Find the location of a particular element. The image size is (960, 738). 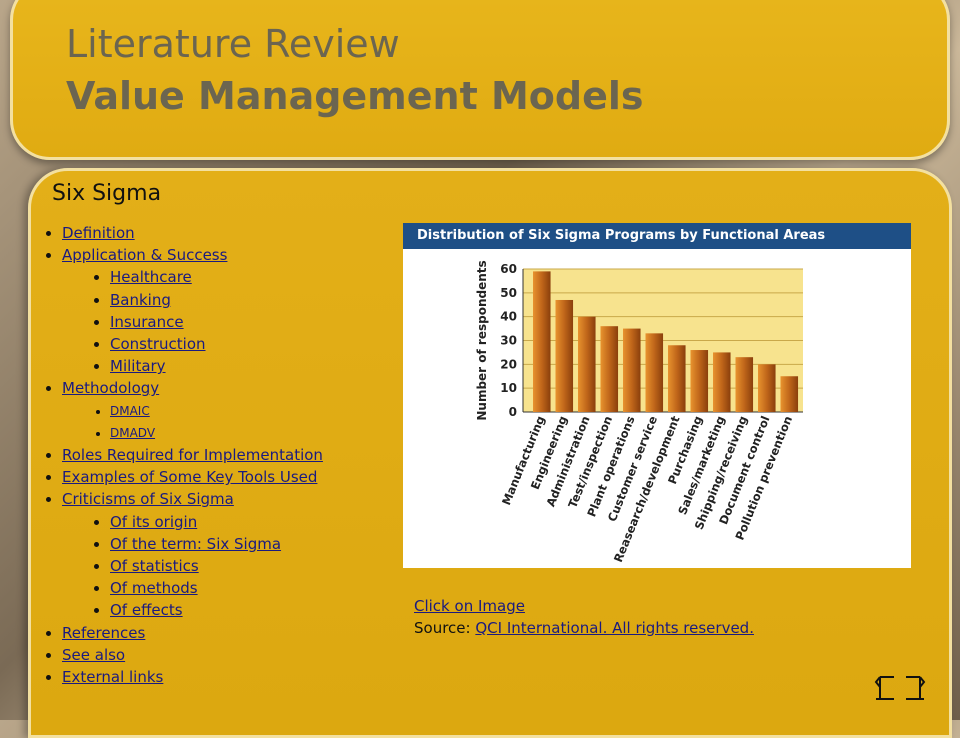

arrow-right-icon is located at coordinates (915, 688).